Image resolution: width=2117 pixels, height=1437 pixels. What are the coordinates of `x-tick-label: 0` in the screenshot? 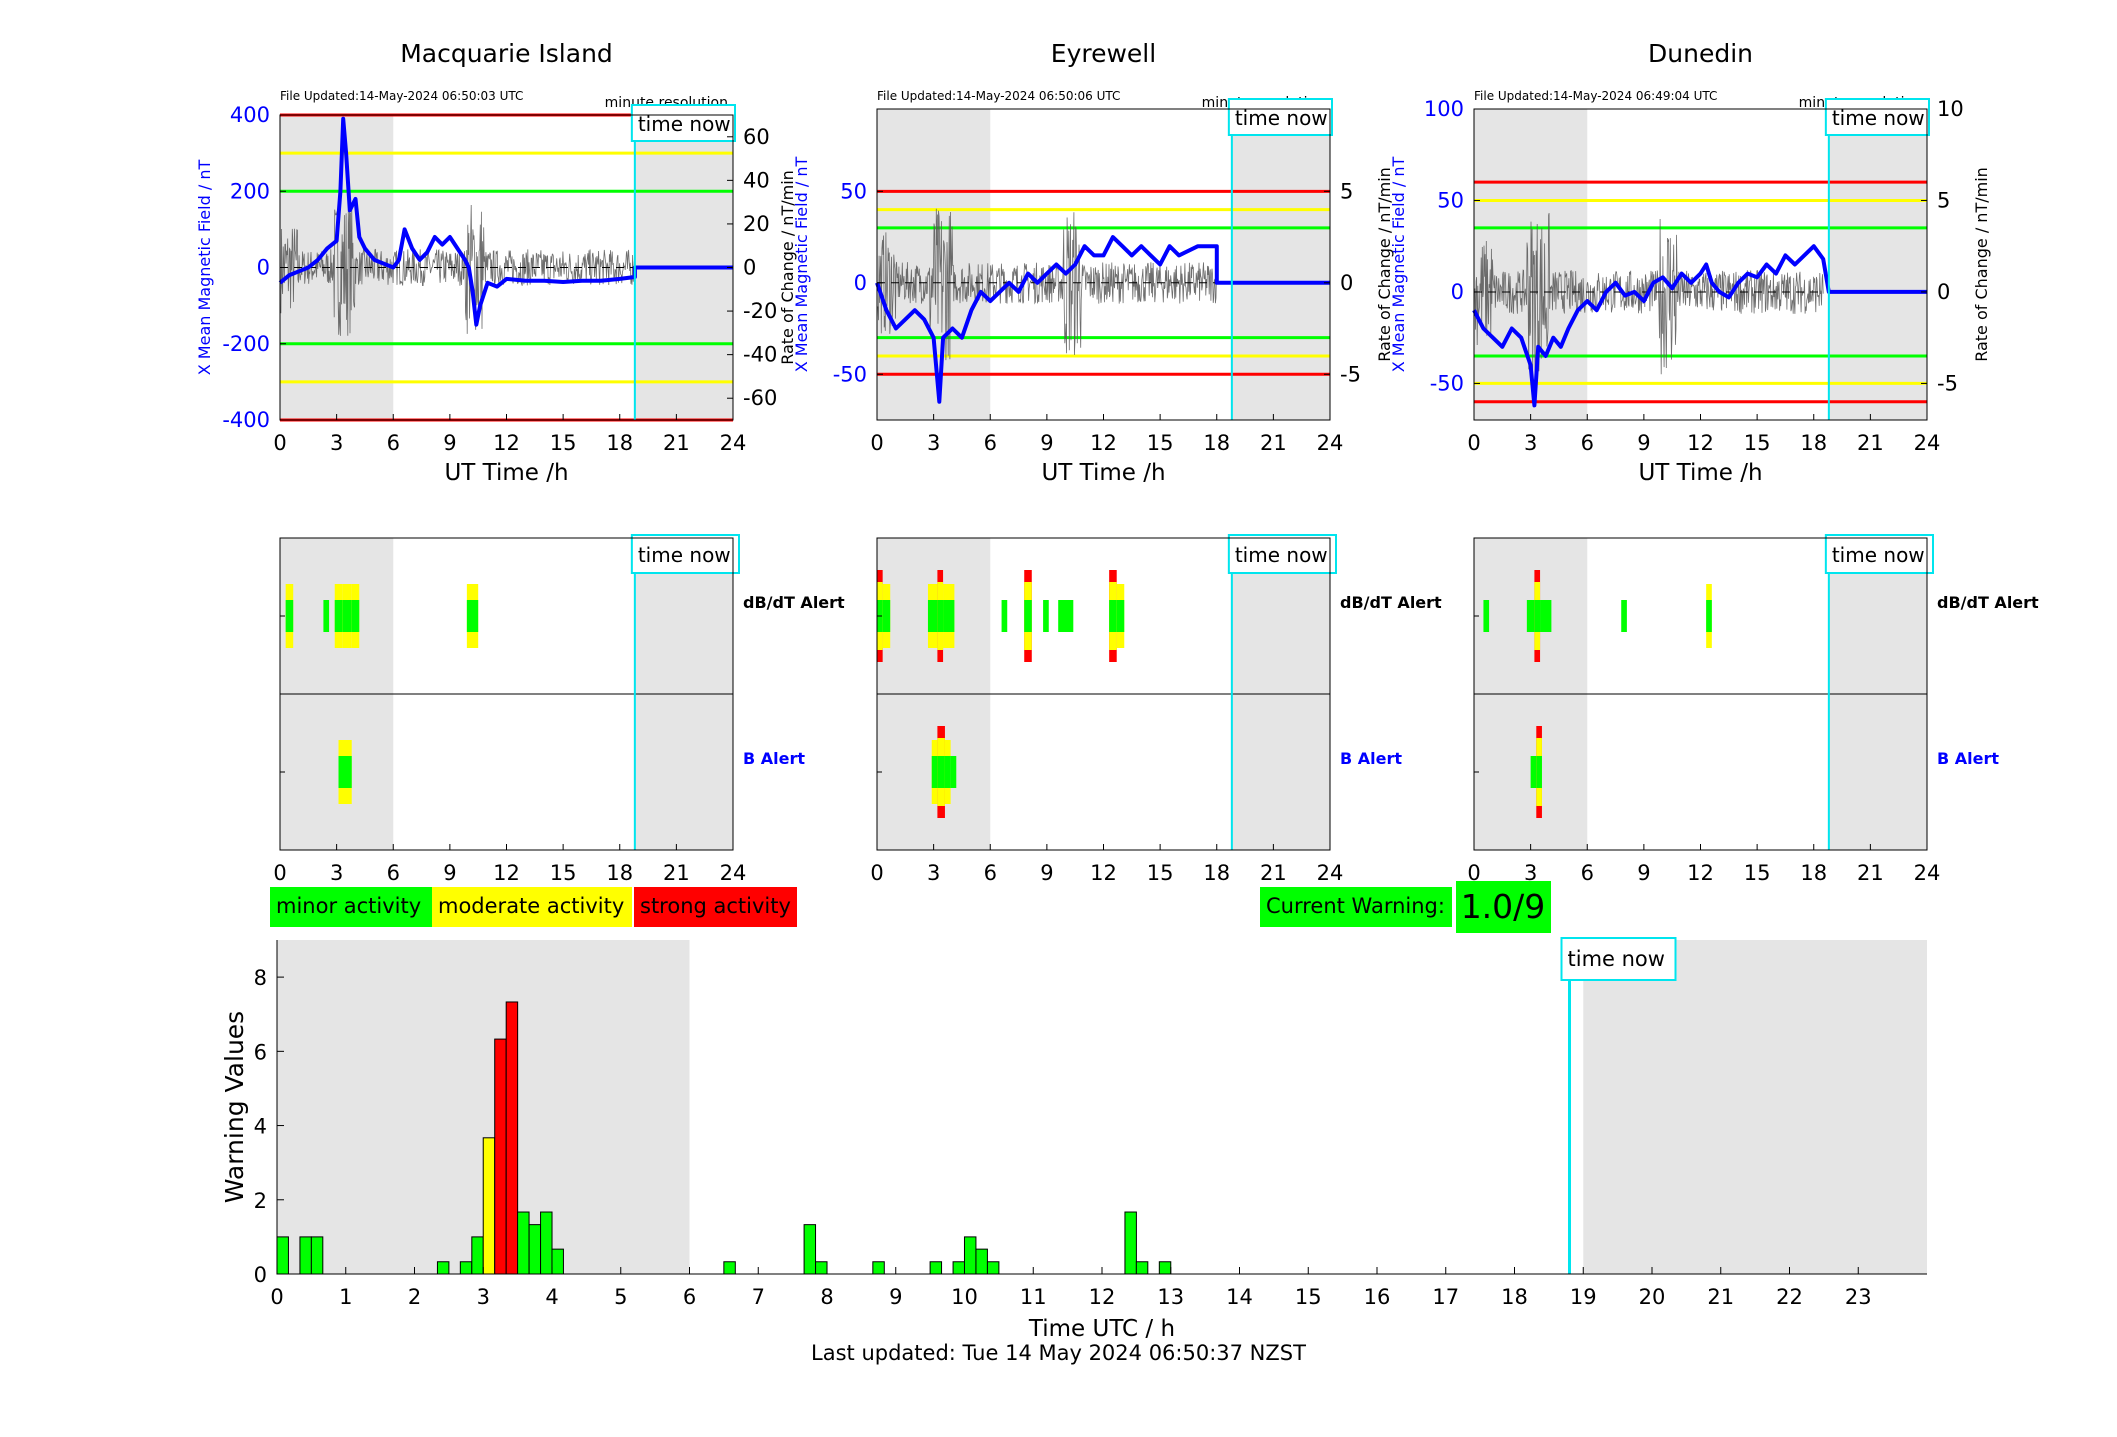 It's located at (1473, 873).